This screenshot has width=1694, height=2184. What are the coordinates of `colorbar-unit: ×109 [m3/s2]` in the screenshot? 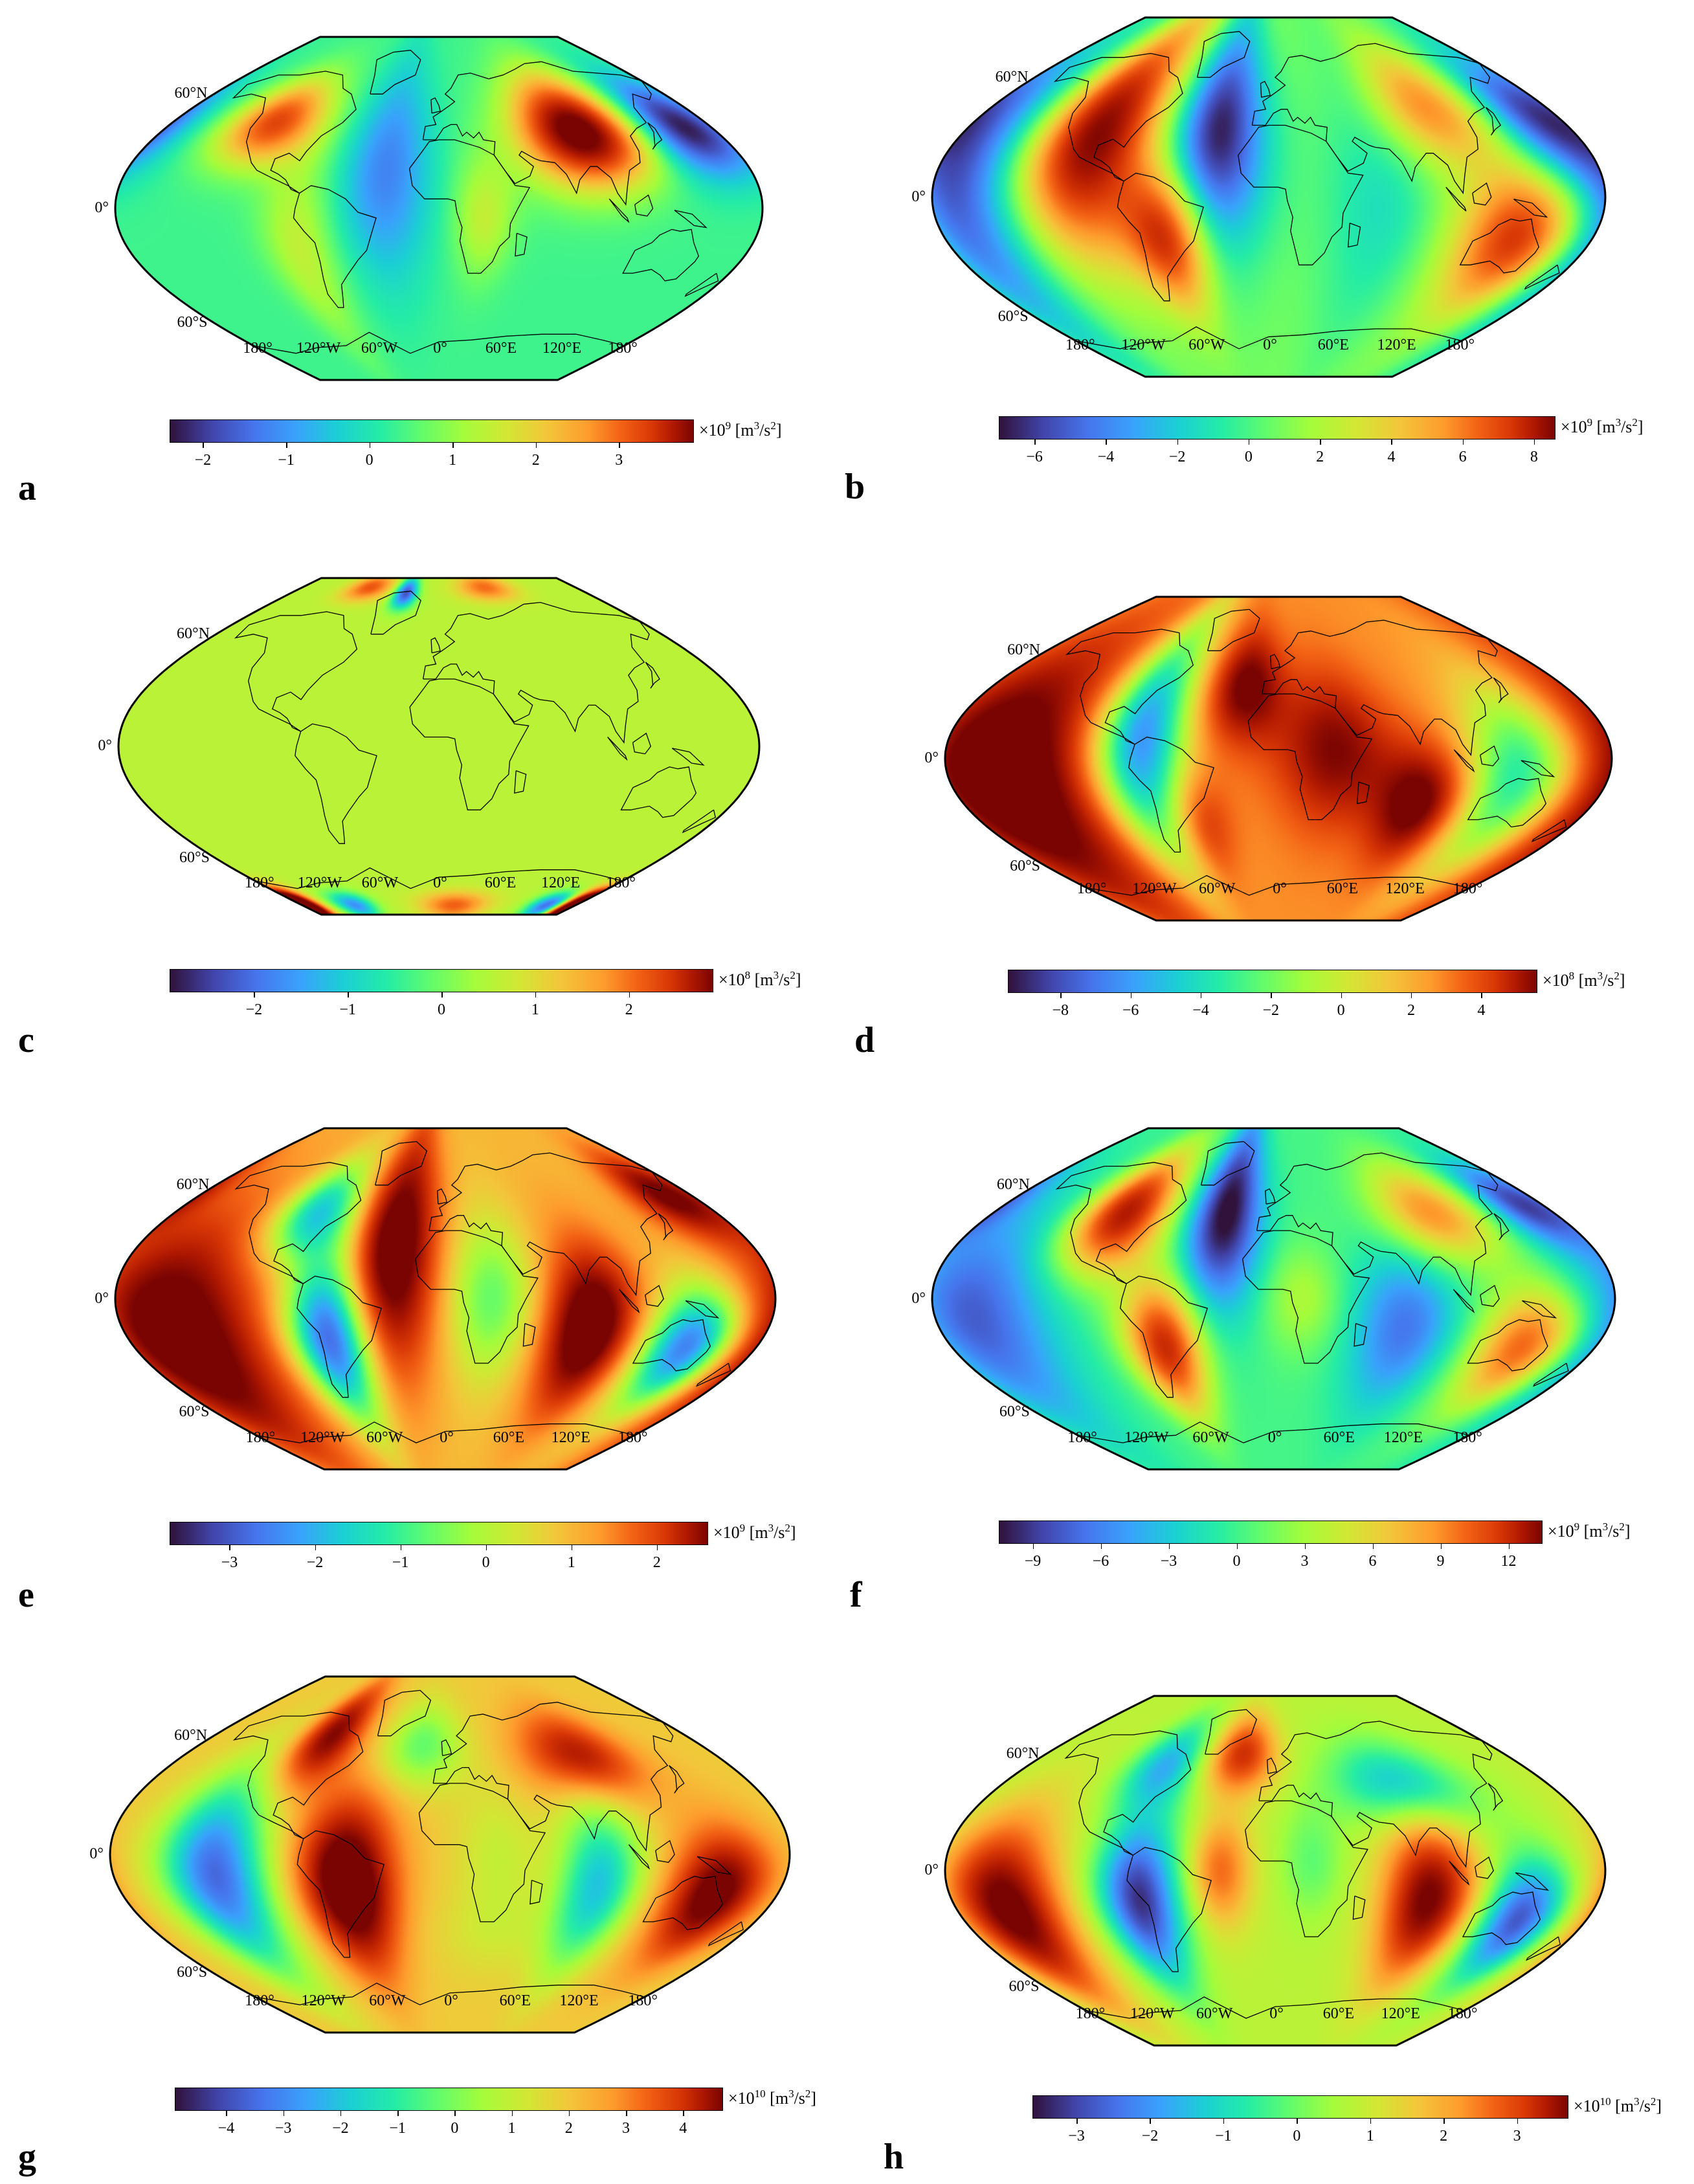 It's located at (1602, 427).